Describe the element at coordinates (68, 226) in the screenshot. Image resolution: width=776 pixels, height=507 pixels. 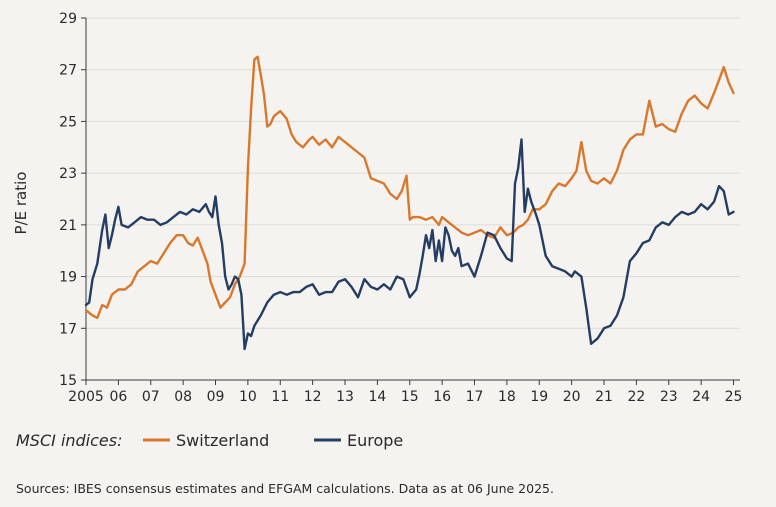
I see `y-tick-label-21: 21` at that location.